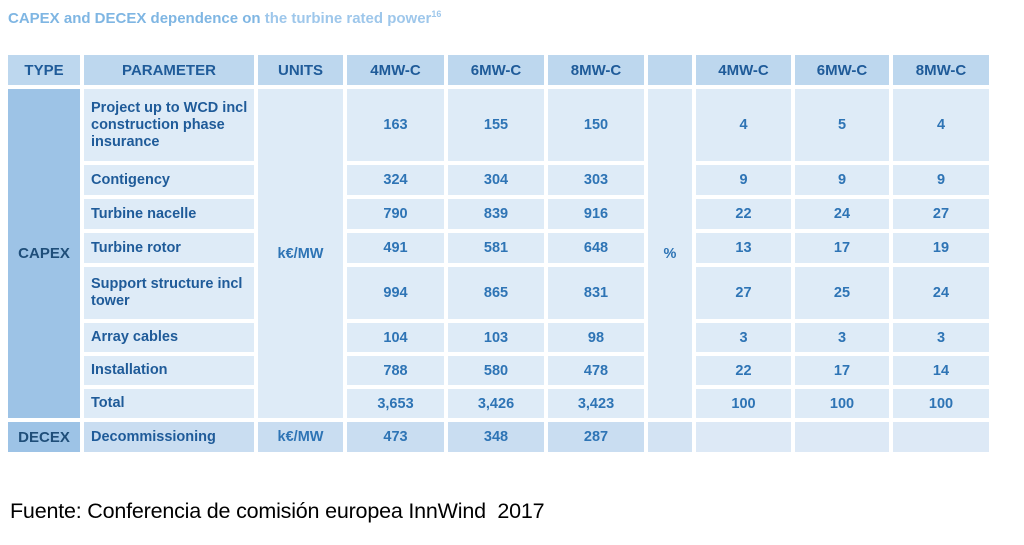 This screenshot has height=545, width=1024. What do you see at coordinates (395, 70) in the screenshot?
I see `header-4mwc-abs: 4MW-C` at bounding box center [395, 70].